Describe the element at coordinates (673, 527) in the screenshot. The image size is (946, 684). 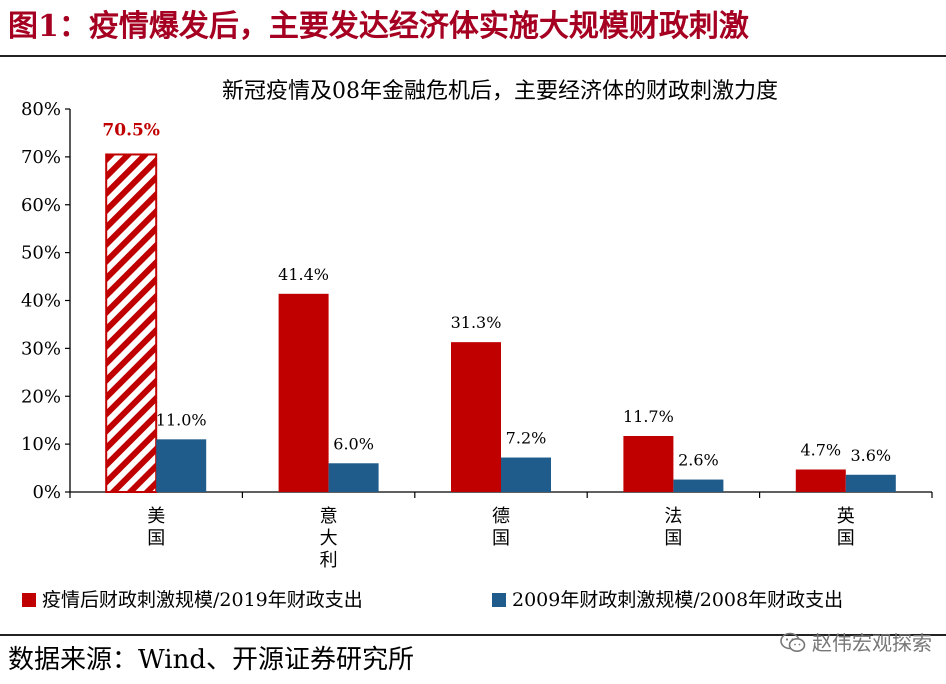
I see `category-label: 法国` at that location.